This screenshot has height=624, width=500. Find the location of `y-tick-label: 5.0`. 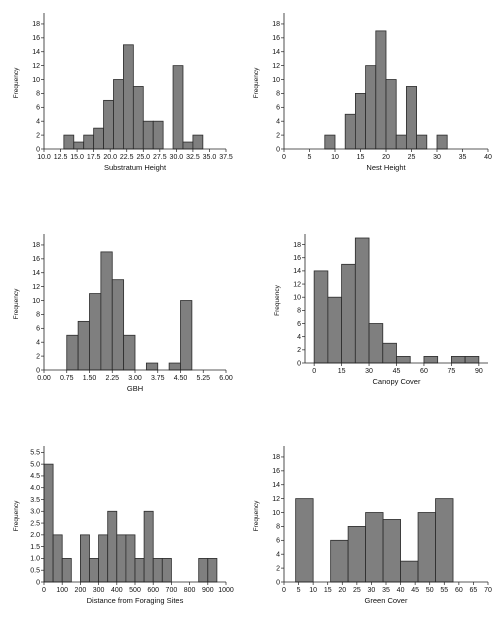

y-tick-label: 5.0 is located at coordinates (35, 464).